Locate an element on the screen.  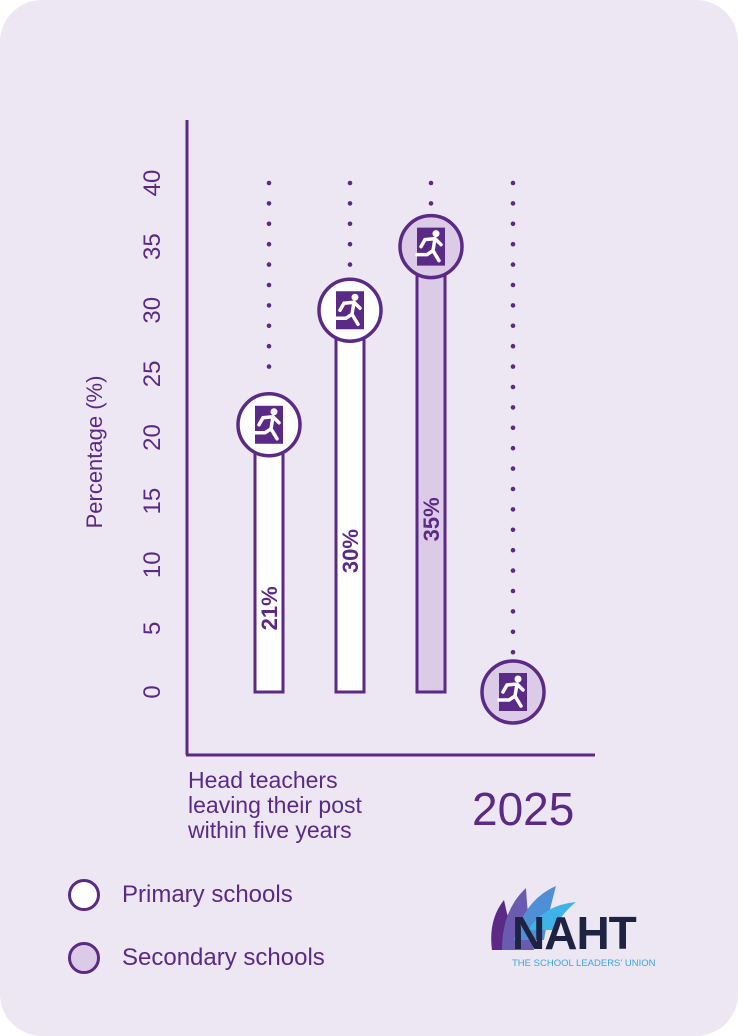
bar-data-label: 35% is located at coordinates (431, 519).